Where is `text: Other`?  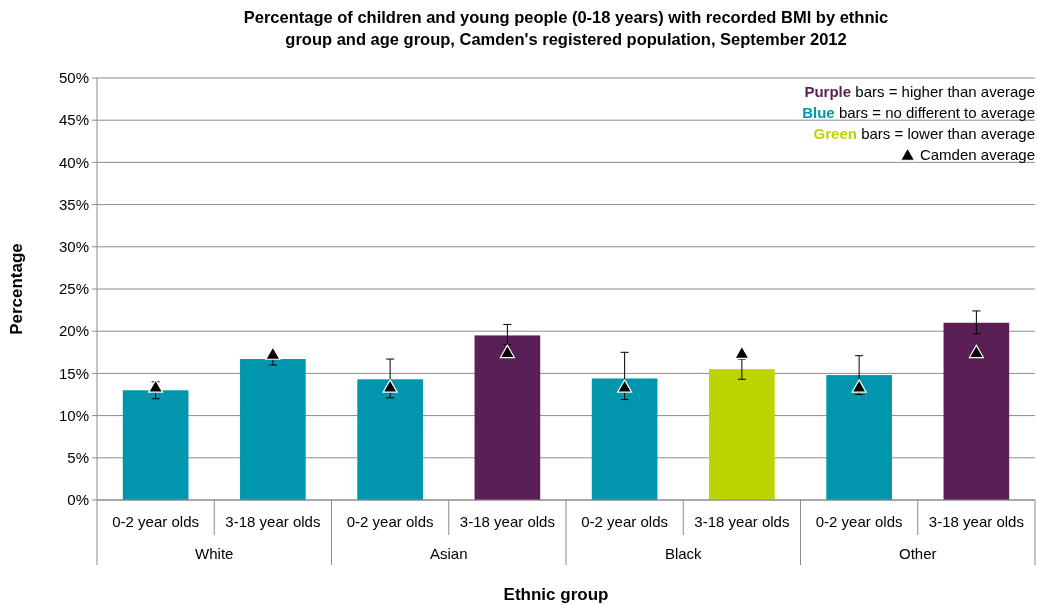
text: Other is located at coordinates (917, 553).